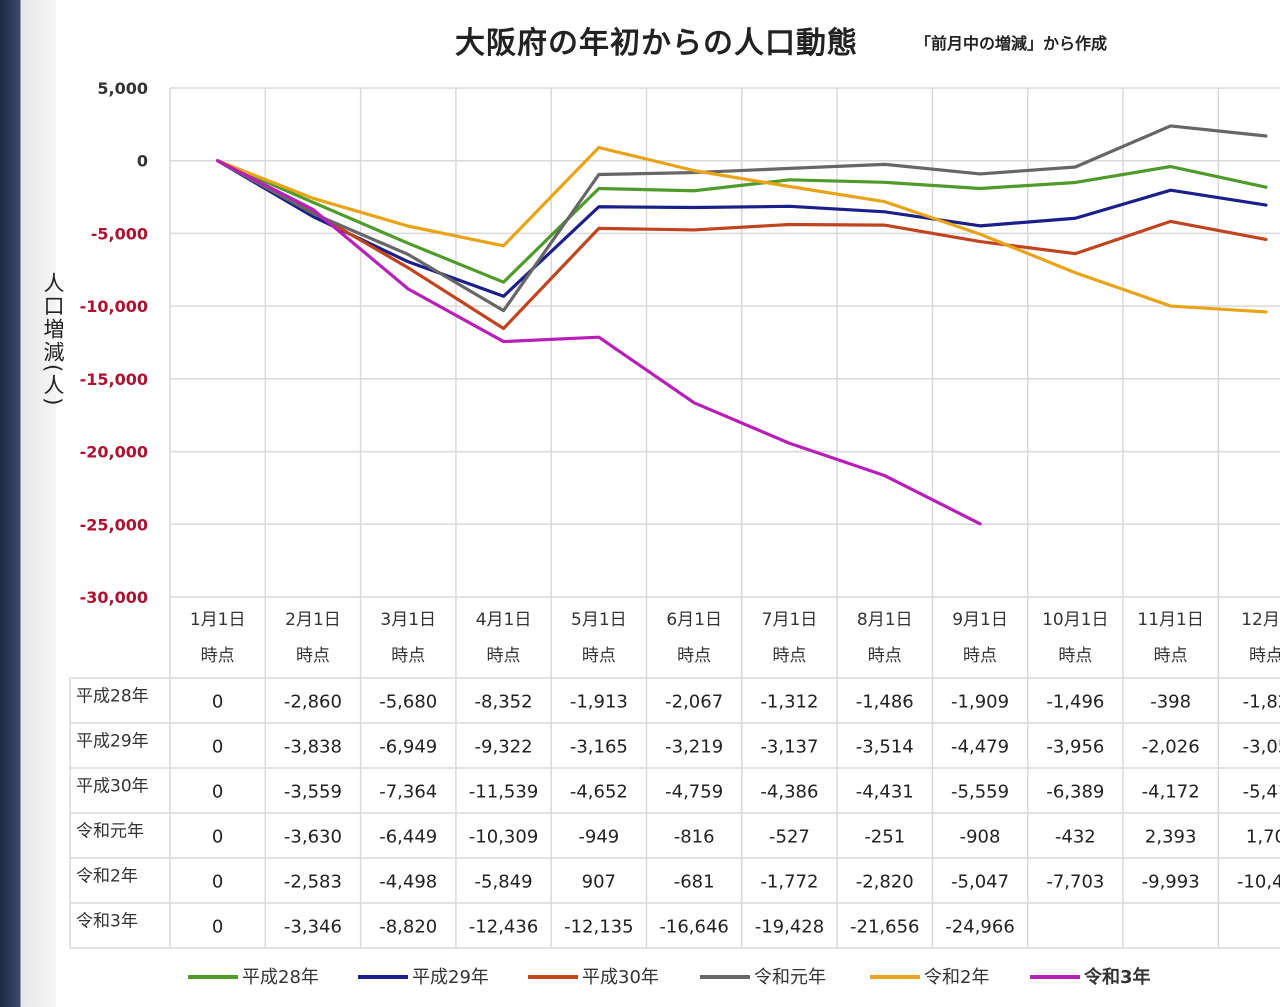 This screenshot has height=1007, width=1280. What do you see at coordinates (107, 877) in the screenshot?
I see `table-row-header: 令和2年` at bounding box center [107, 877].